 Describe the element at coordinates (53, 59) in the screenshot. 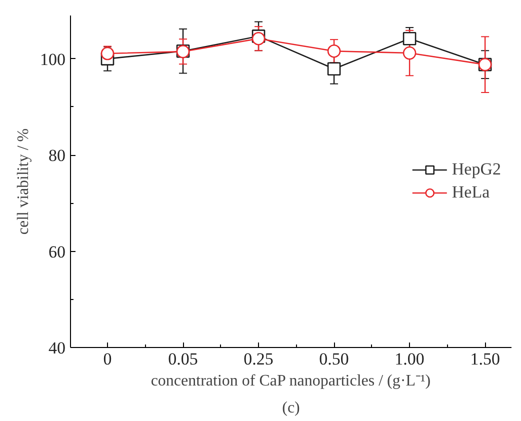

I see `y-tick-label: 100` at that location.